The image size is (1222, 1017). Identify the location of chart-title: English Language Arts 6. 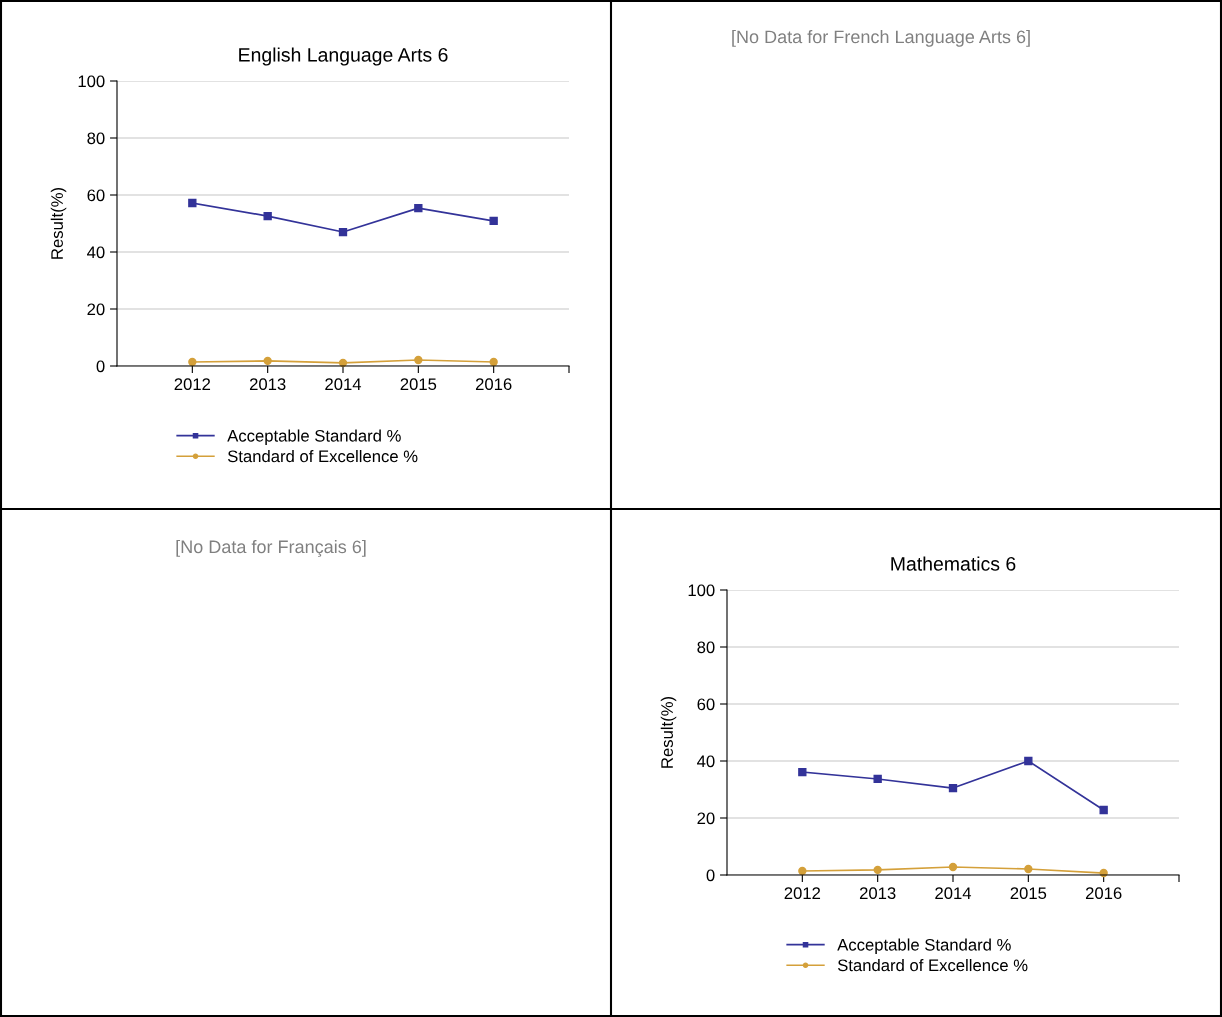
(343, 56).